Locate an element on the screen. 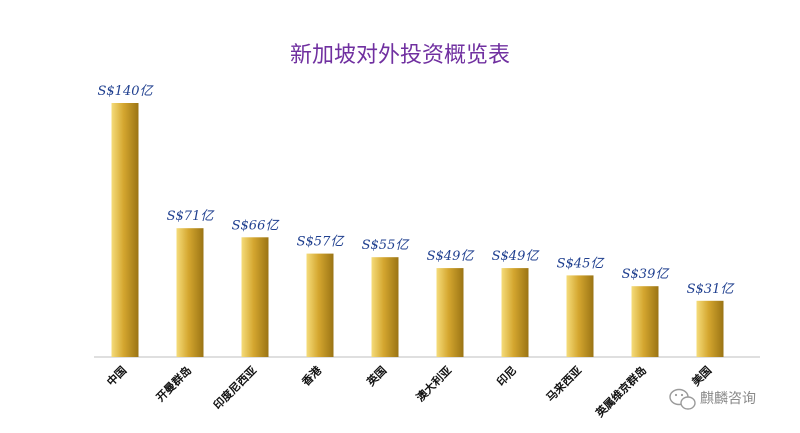 This screenshot has width=800, height=433. category-label-7: 印尼 is located at coordinates (506, 376).